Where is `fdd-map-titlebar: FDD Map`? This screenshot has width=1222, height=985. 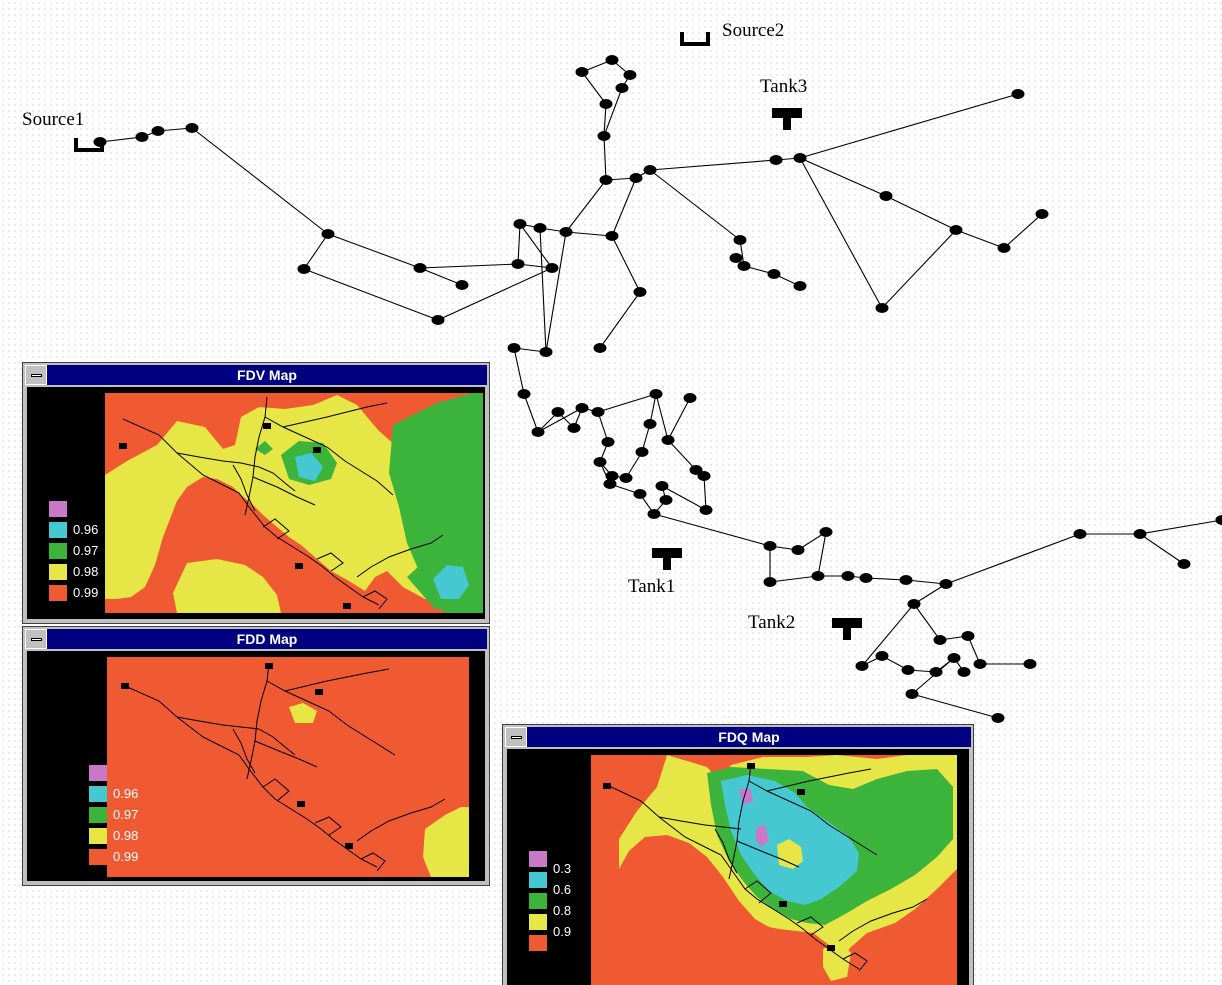
fdd-map-titlebar: FDD Map is located at coordinates (256, 639).